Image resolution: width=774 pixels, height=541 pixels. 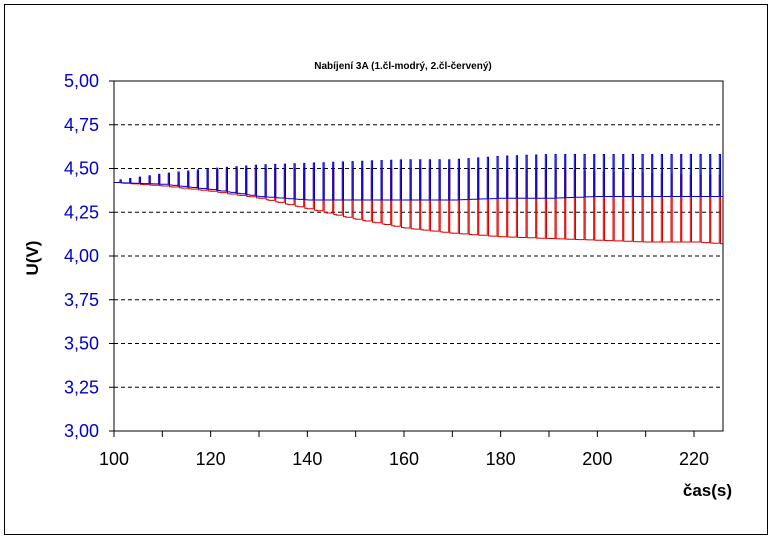 What do you see at coordinates (81, 169) in the screenshot?
I see `y-tick-label: 4,50` at bounding box center [81, 169].